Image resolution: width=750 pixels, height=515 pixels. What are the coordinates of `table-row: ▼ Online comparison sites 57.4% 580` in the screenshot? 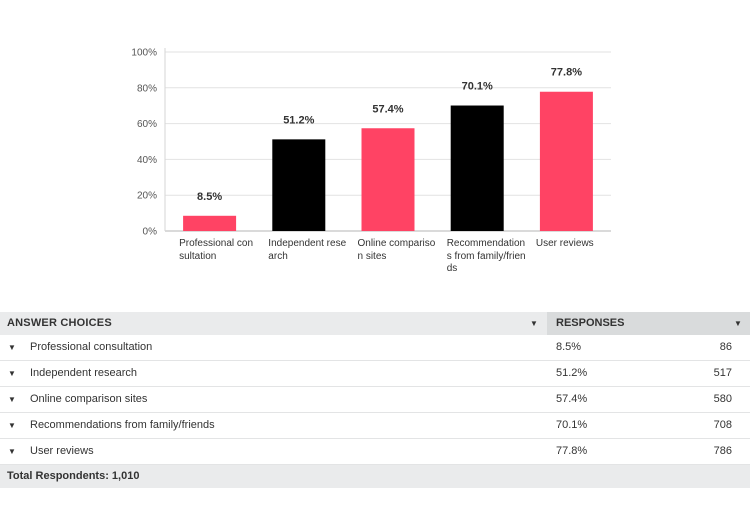 It's located at (375, 400).